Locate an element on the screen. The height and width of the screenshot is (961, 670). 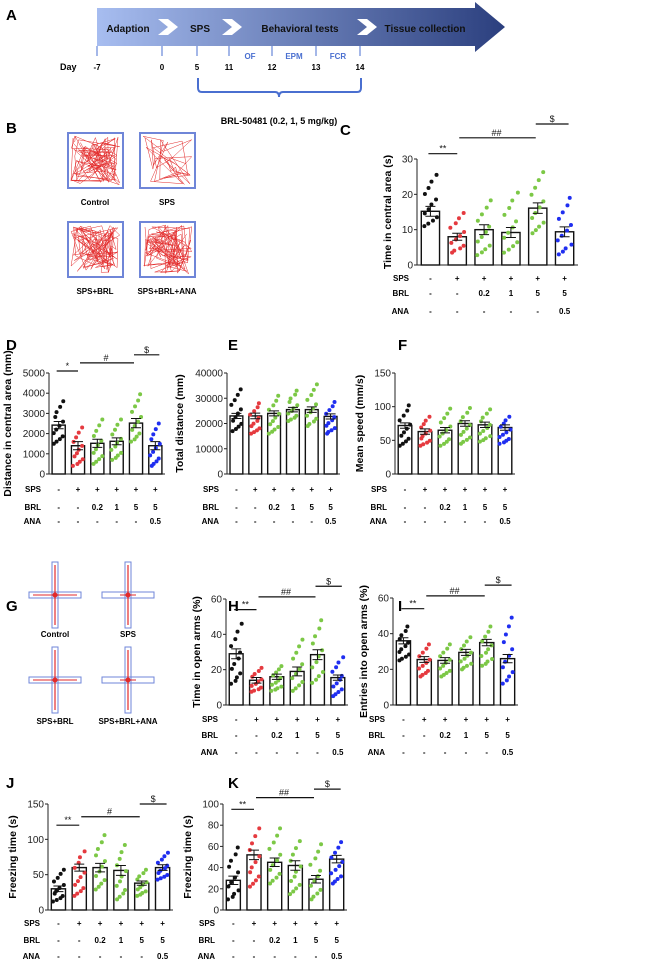
panel-letter: H is located at coordinates (233, 606).